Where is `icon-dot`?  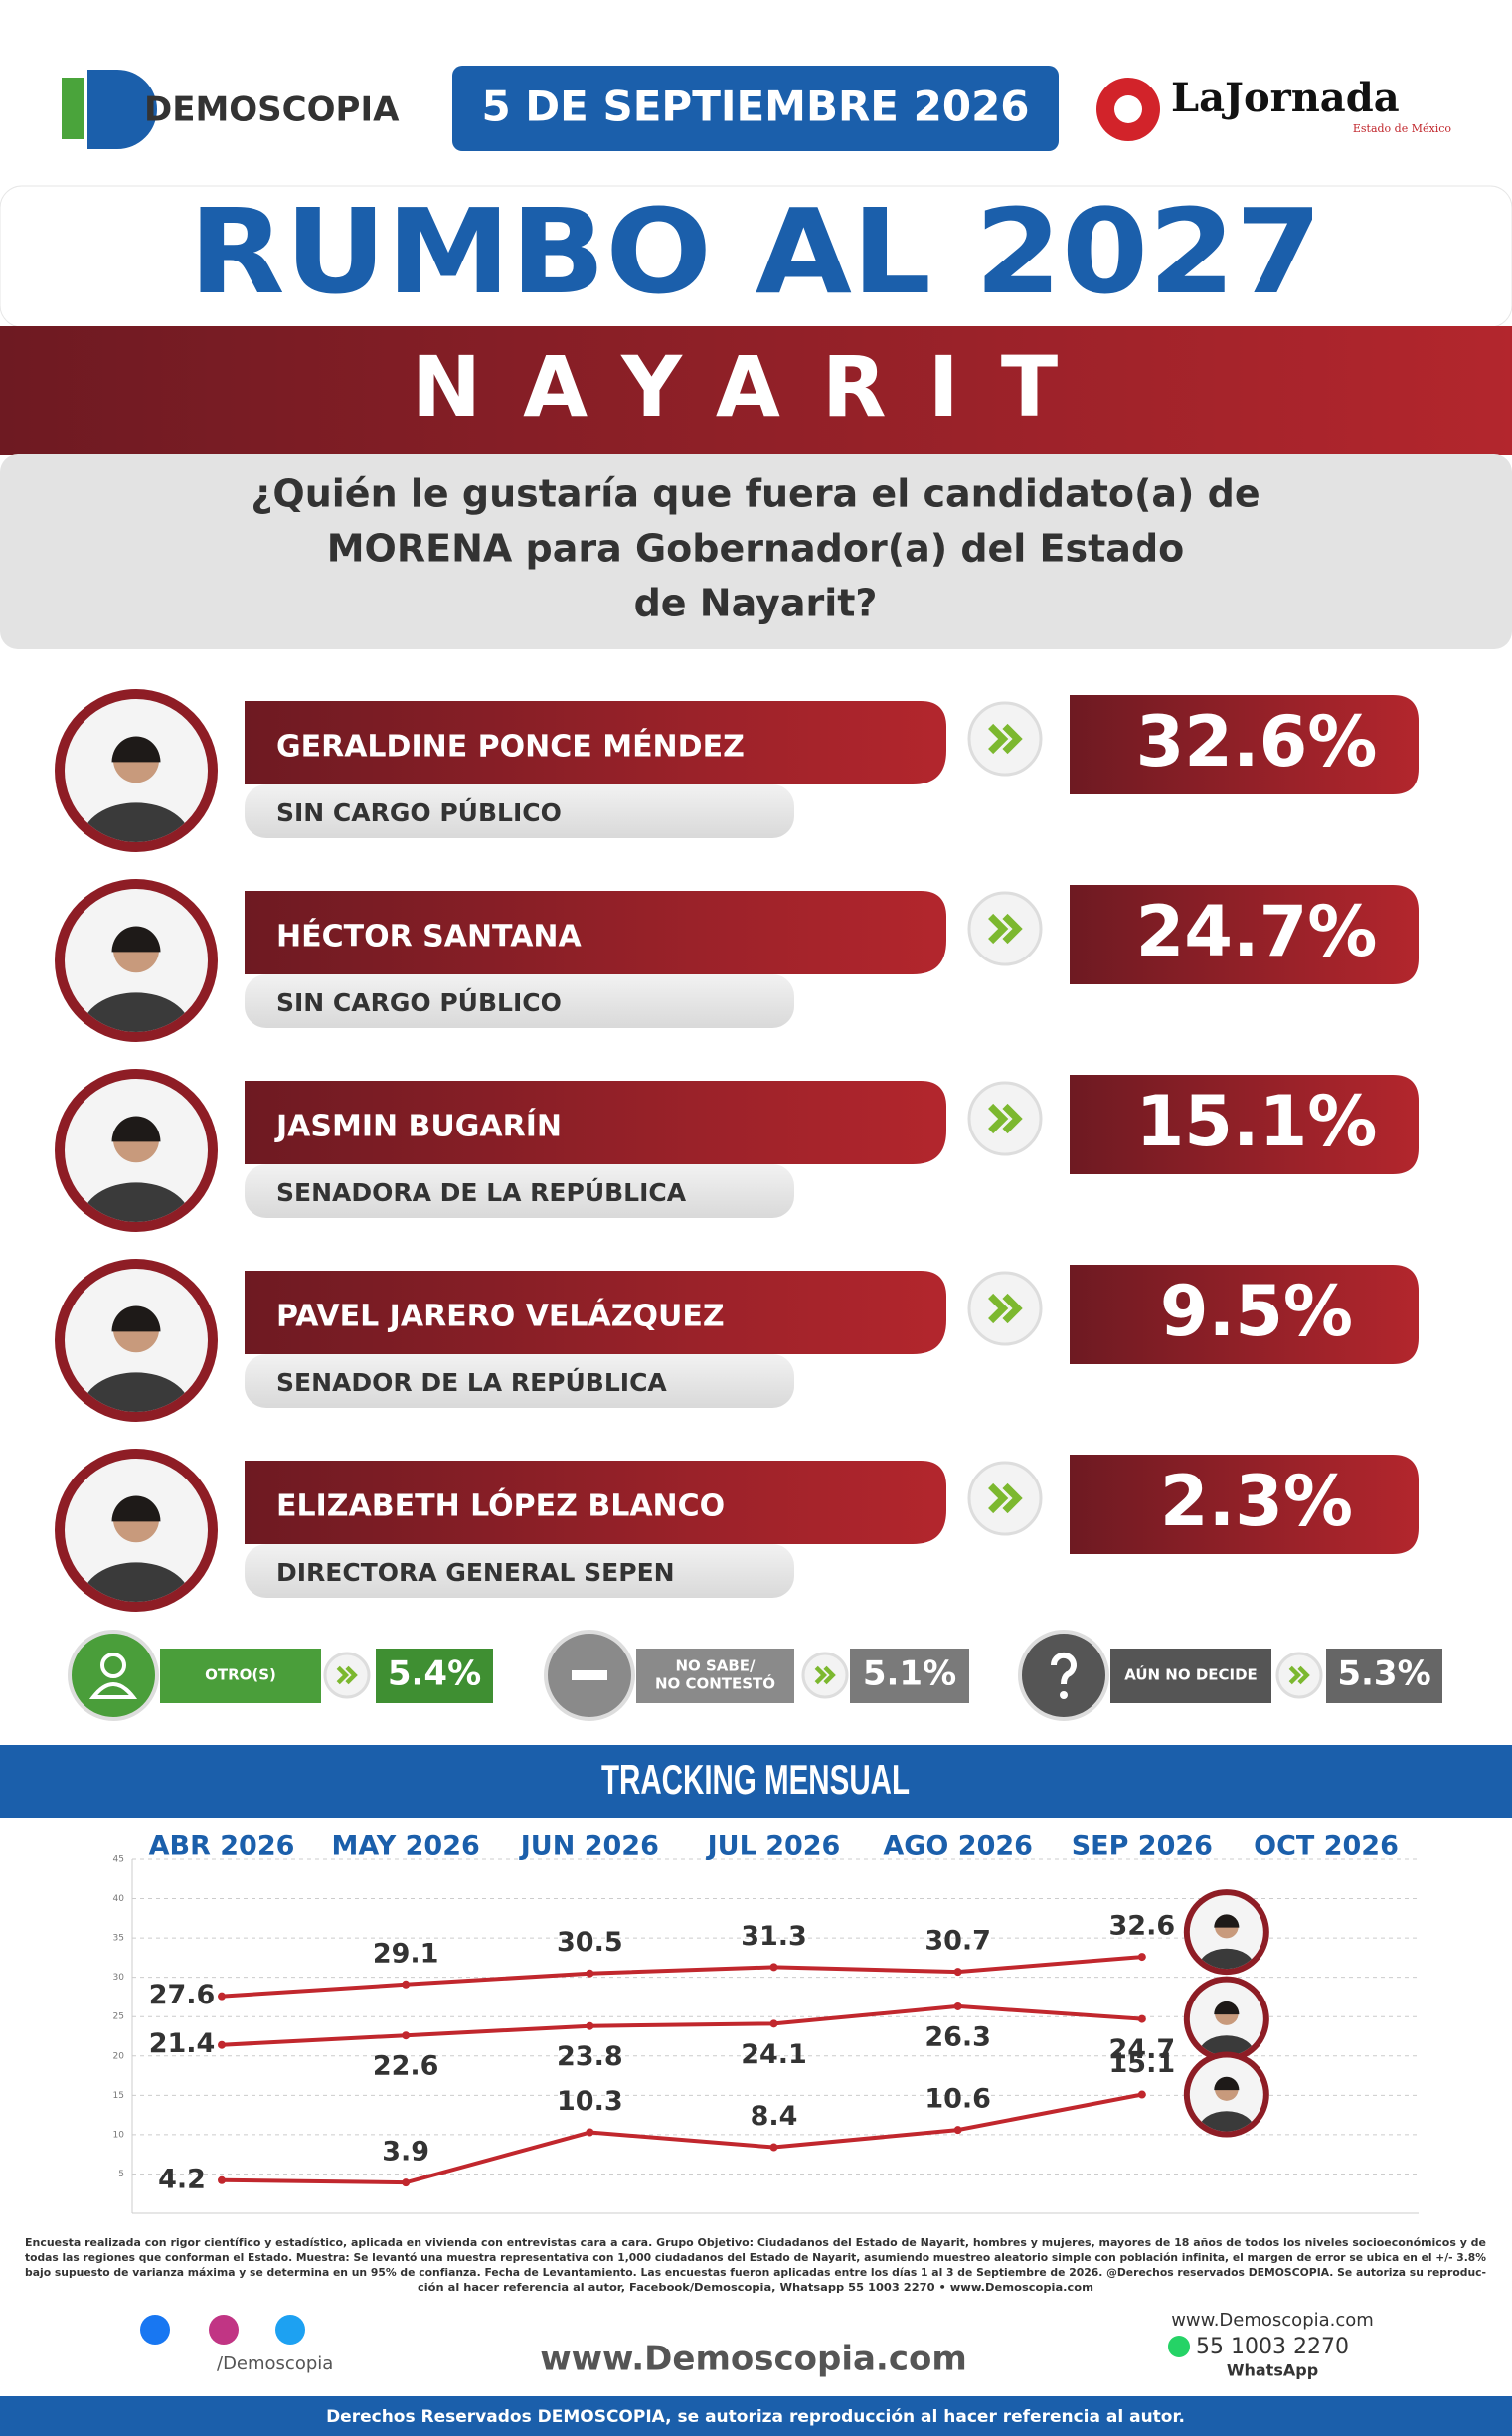 icon-dot is located at coordinates (1064, 1695).